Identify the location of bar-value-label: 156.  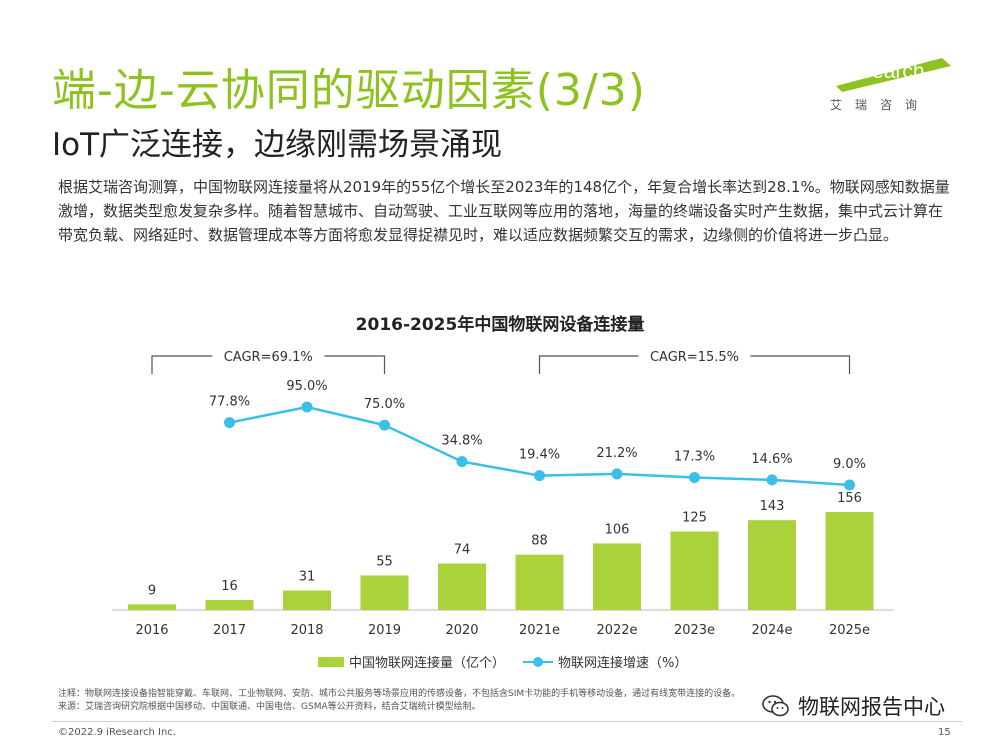
(849, 498).